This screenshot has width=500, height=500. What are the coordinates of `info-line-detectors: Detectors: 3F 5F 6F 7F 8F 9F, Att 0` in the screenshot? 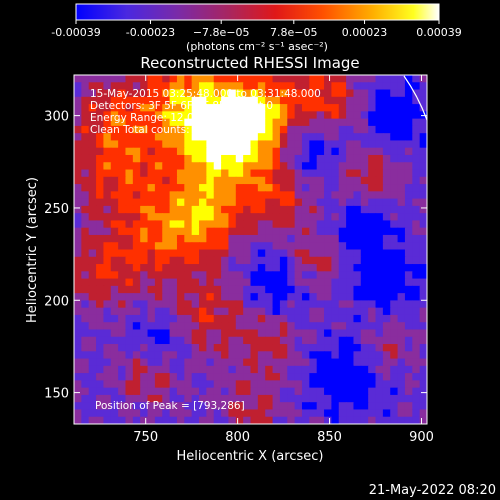 It's located at (181, 106).